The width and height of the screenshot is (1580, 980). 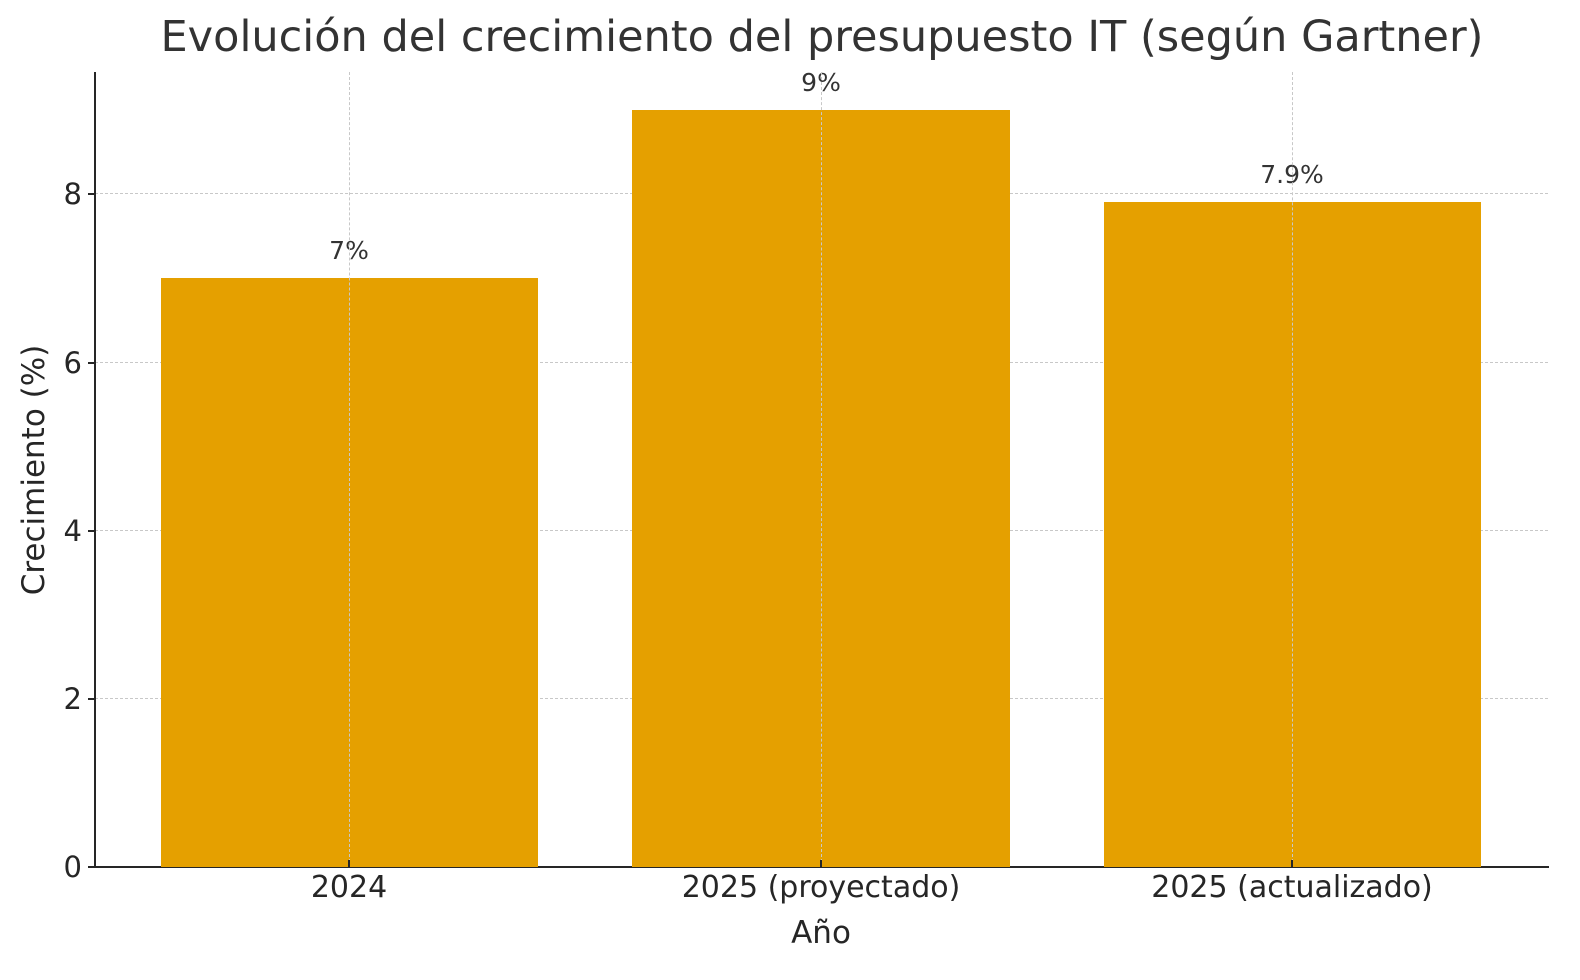 What do you see at coordinates (72, 531) in the screenshot?
I see `y-tick-label: 4` at bounding box center [72, 531].